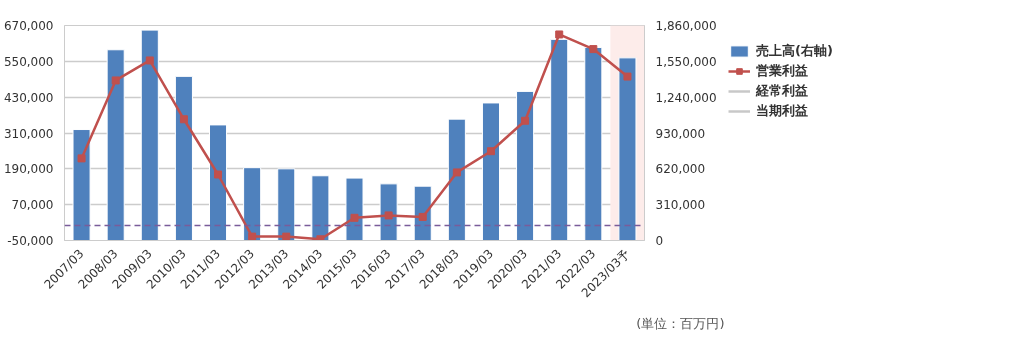  What do you see at coordinates (680, 205) in the screenshot?
I see `y2-tick-label: 310,000` at bounding box center [680, 205].